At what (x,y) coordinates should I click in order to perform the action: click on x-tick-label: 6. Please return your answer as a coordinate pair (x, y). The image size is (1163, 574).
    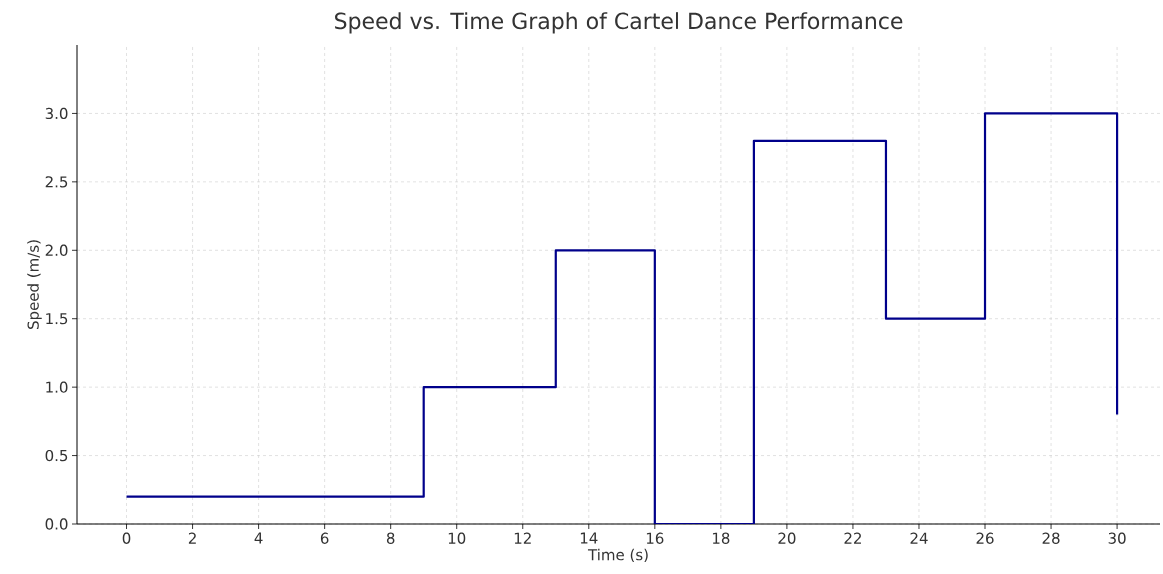
    Looking at the image, I should click on (324, 538).